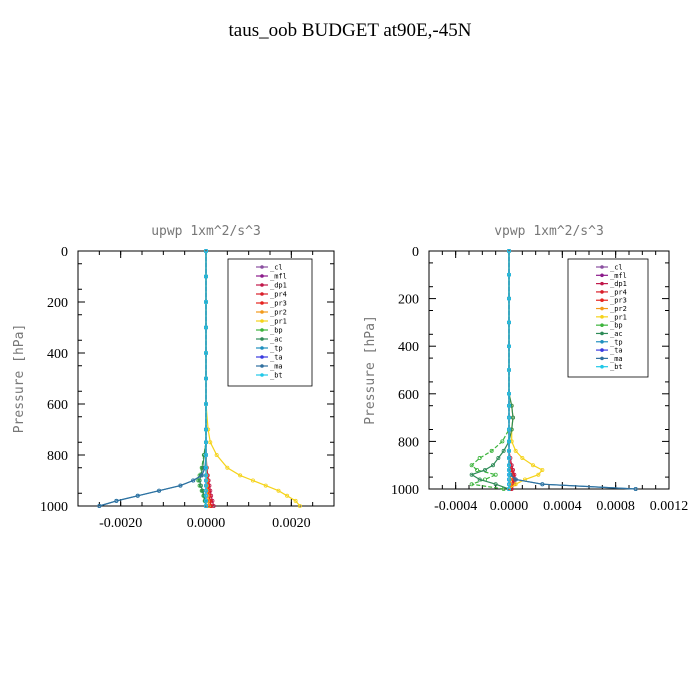 This screenshot has height=700, width=700. Describe the element at coordinates (408, 442) in the screenshot. I see `y-tick-label: 800` at that location.